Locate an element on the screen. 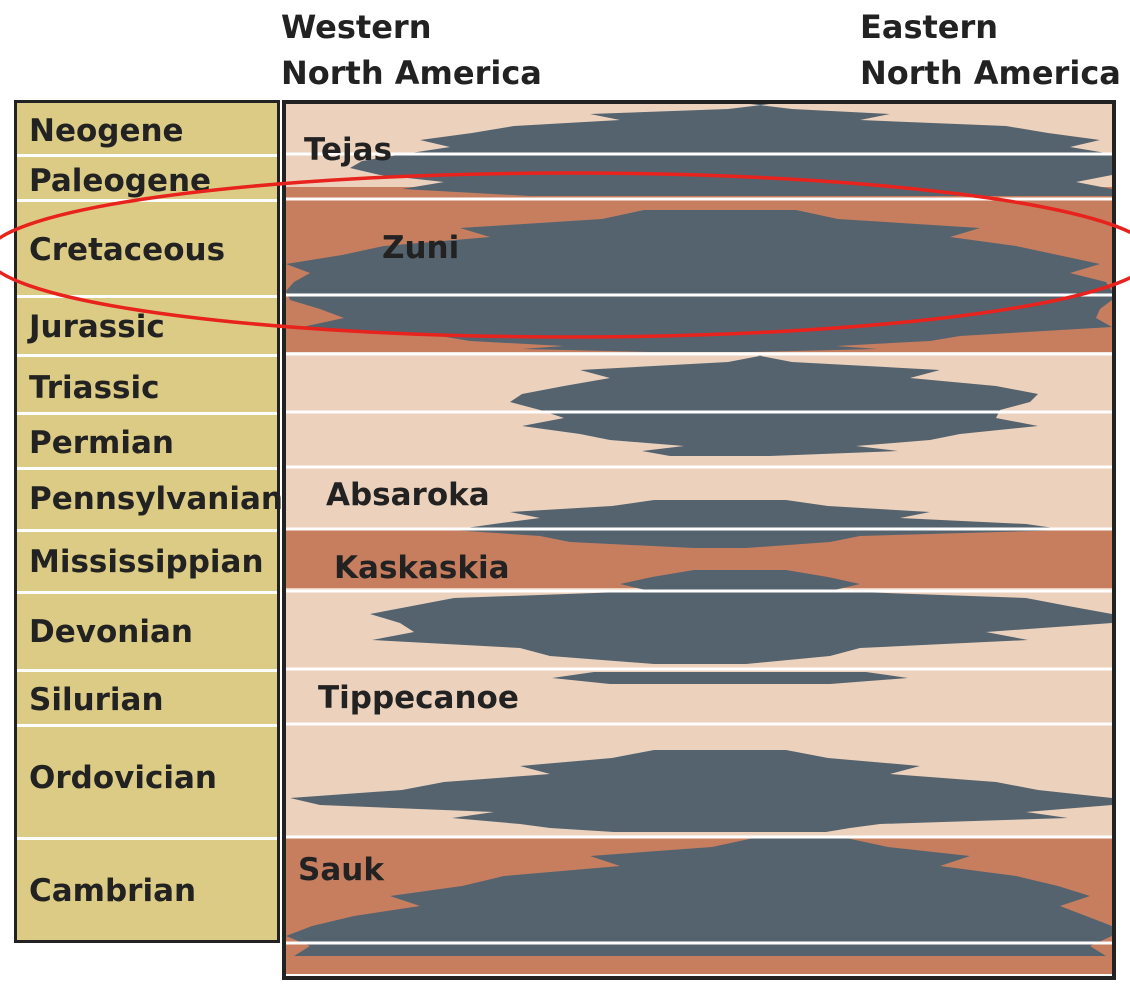 Image resolution: width=1130 pixels, height=997 pixels. period-label-mississippian: Mississippian is located at coordinates (146, 562).